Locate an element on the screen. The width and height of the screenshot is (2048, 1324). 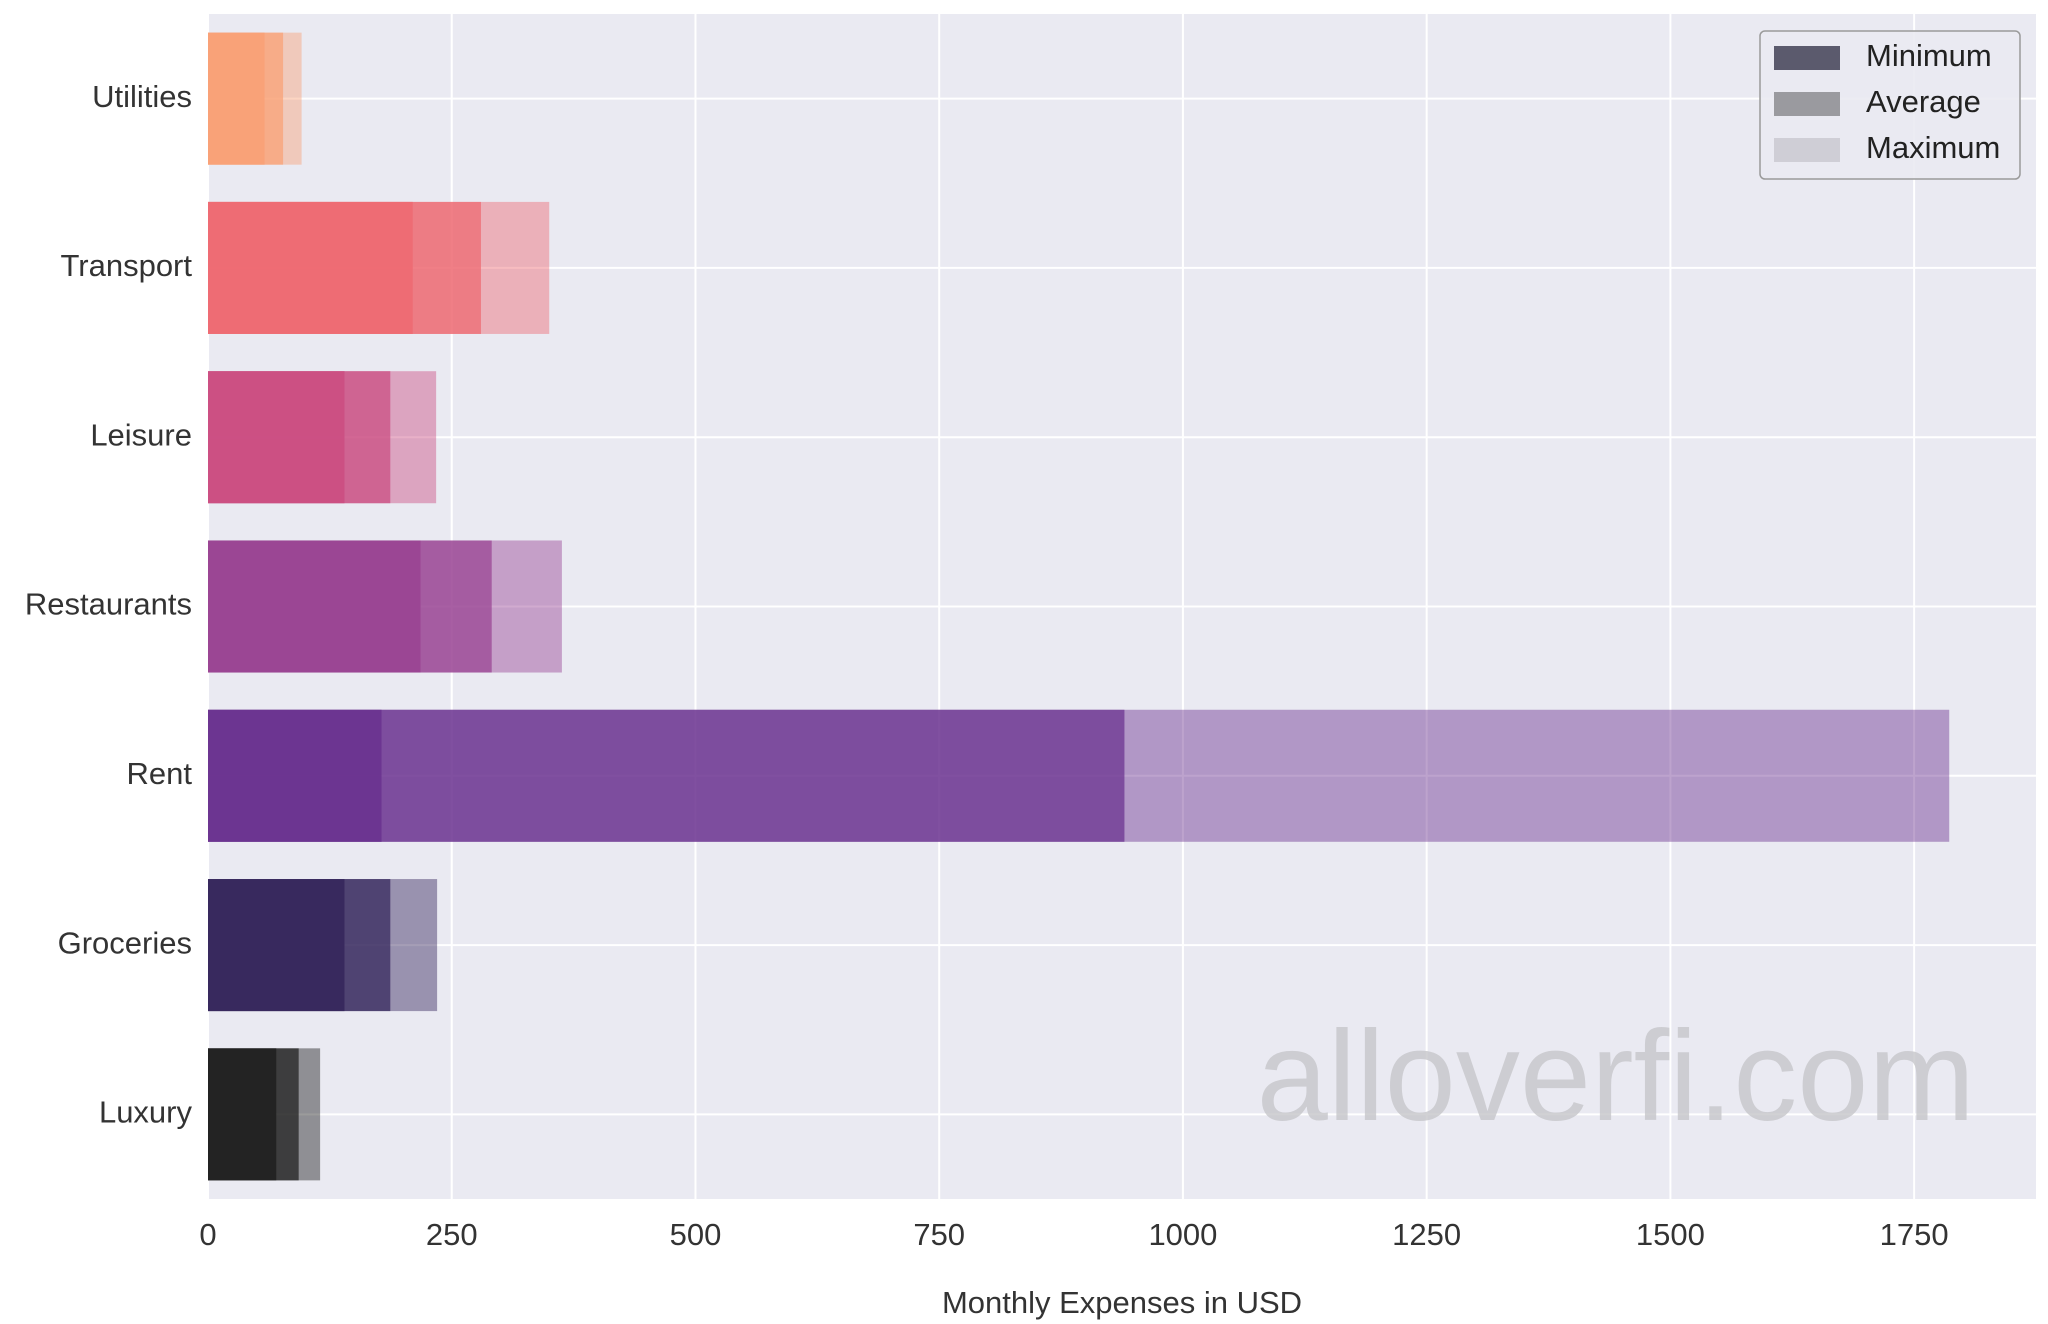
x-tick-label: 1750 is located at coordinates (1914, 1234).